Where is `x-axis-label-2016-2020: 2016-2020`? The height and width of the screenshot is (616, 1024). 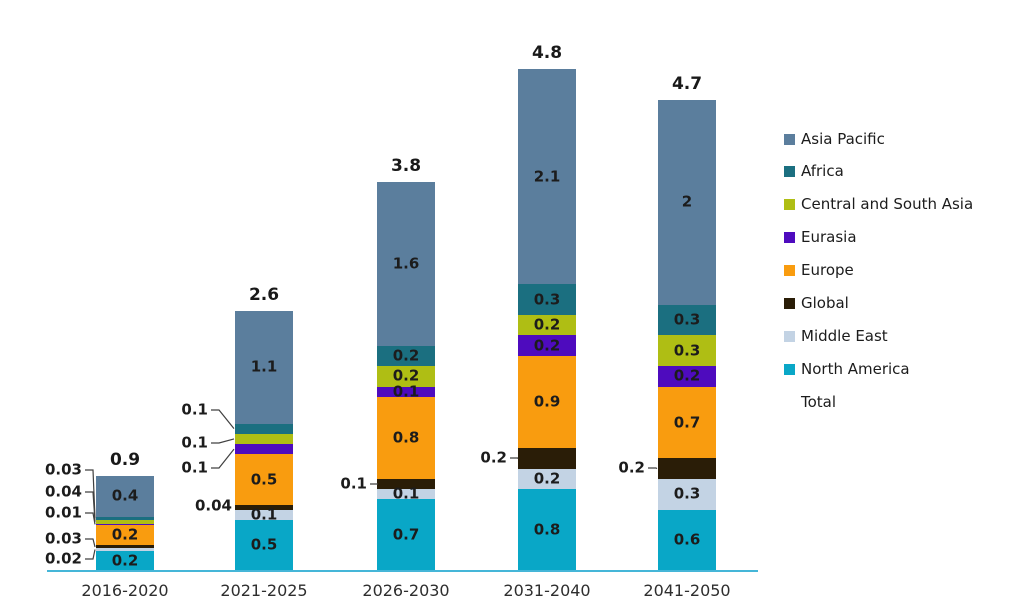 x-axis-label-2016-2020: 2016-2020 is located at coordinates (125, 590).